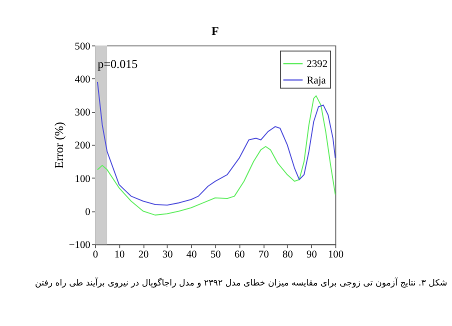  Describe the element at coordinates (191, 255) in the screenshot. I see `x-tick-label: 40` at that location.